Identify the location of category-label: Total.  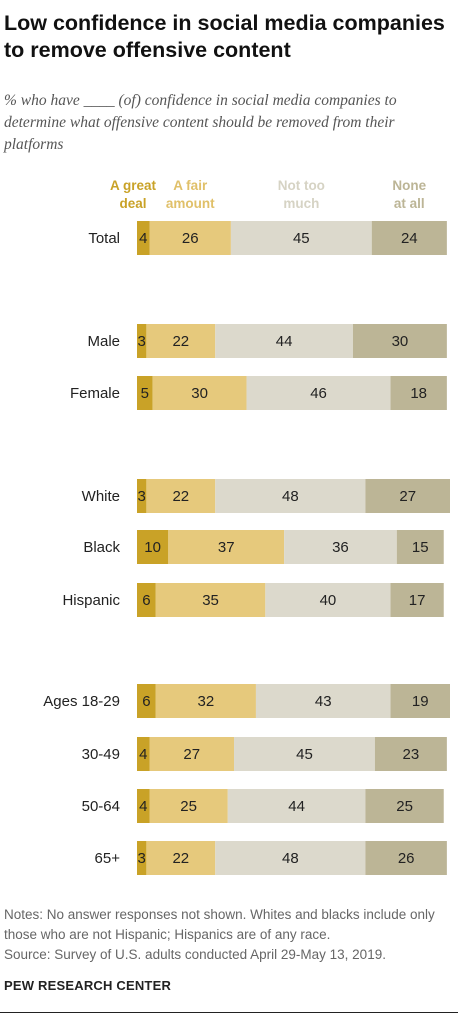
(104, 238).